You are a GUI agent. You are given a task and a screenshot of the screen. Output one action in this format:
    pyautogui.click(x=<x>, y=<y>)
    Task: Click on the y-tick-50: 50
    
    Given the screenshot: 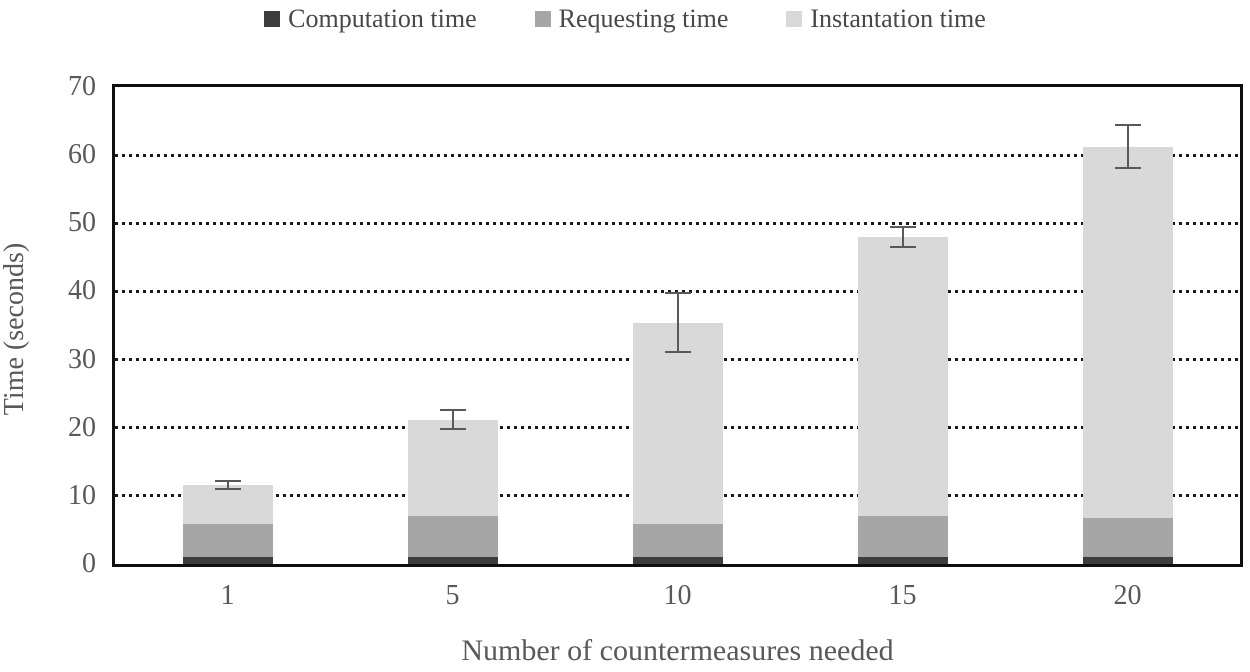 What is the action you would take?
    pyautogui.click(x=82, y=223)
    